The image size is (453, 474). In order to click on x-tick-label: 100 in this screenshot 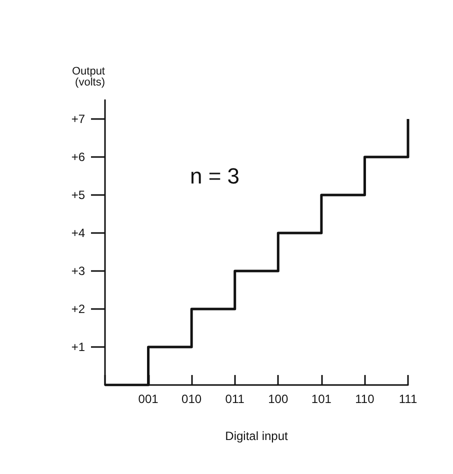, I will do `click(278, 399)`.